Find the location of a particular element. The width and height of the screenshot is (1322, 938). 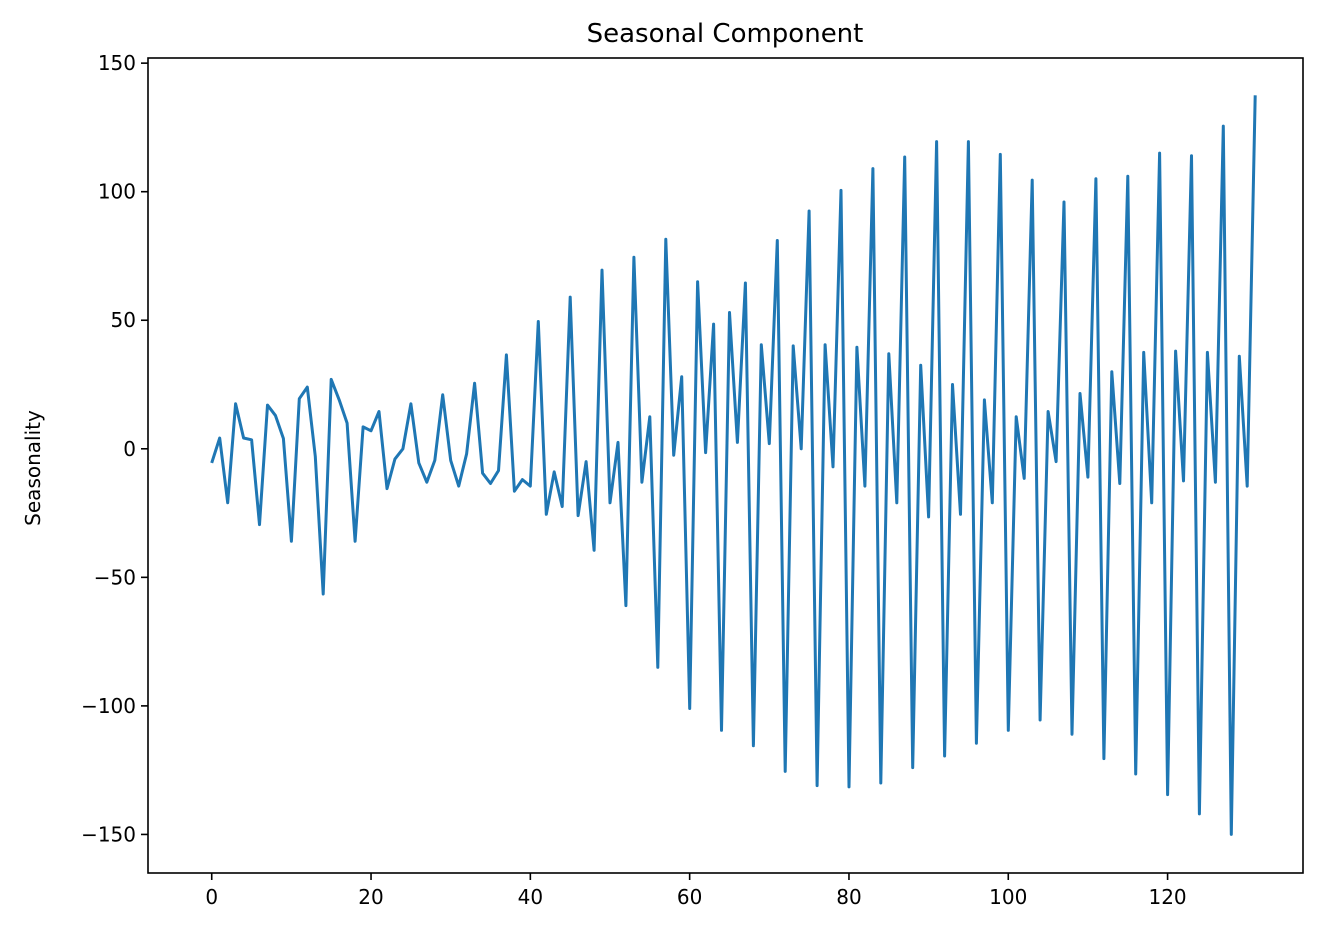

x-tick-label: 100 is located at coordinates (1008, 897).